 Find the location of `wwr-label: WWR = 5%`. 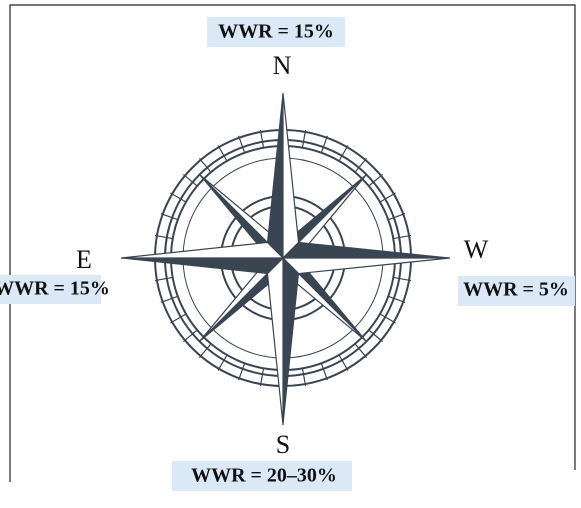

wwr-label: WWR = 5% is located at coordinates (516, 290).